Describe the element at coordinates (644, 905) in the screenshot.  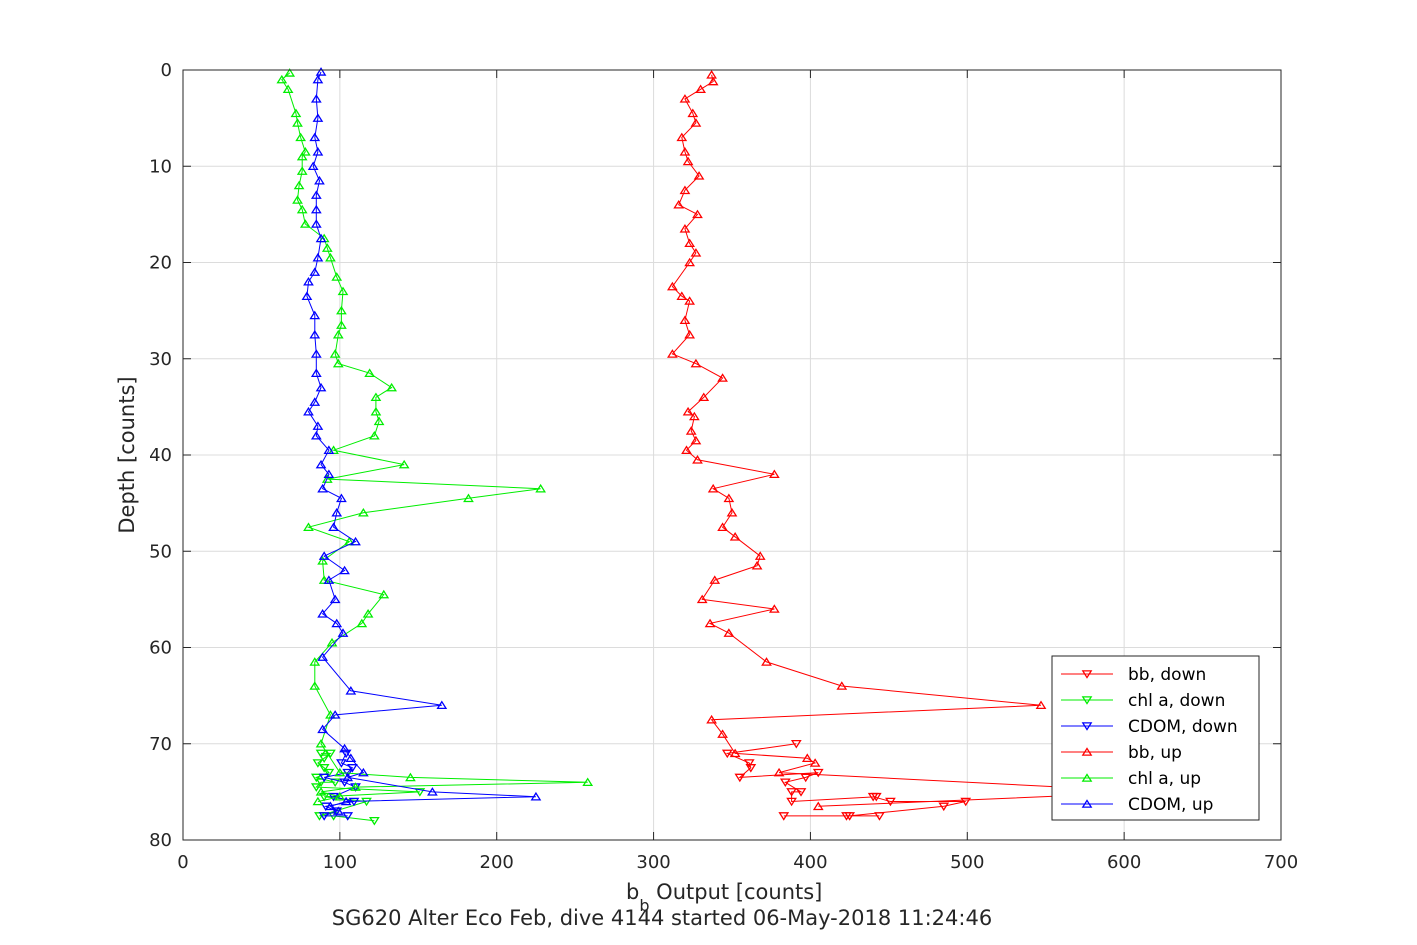
I see `x-axis-label-subscript: b` at that location.